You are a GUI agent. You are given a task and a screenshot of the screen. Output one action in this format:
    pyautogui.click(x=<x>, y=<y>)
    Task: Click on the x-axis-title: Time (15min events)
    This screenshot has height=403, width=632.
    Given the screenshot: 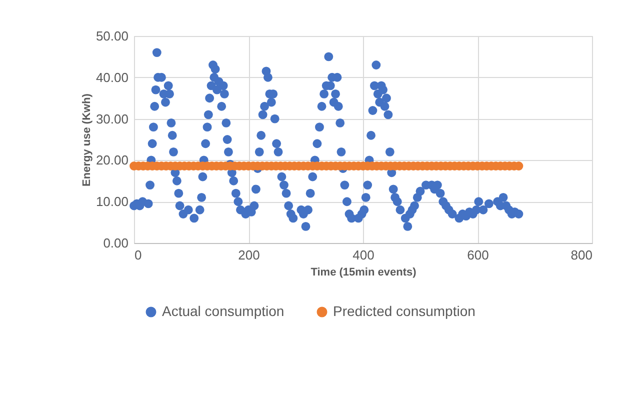 What is the action you would take?
    pyautogui.click(x=363, y=272)
    